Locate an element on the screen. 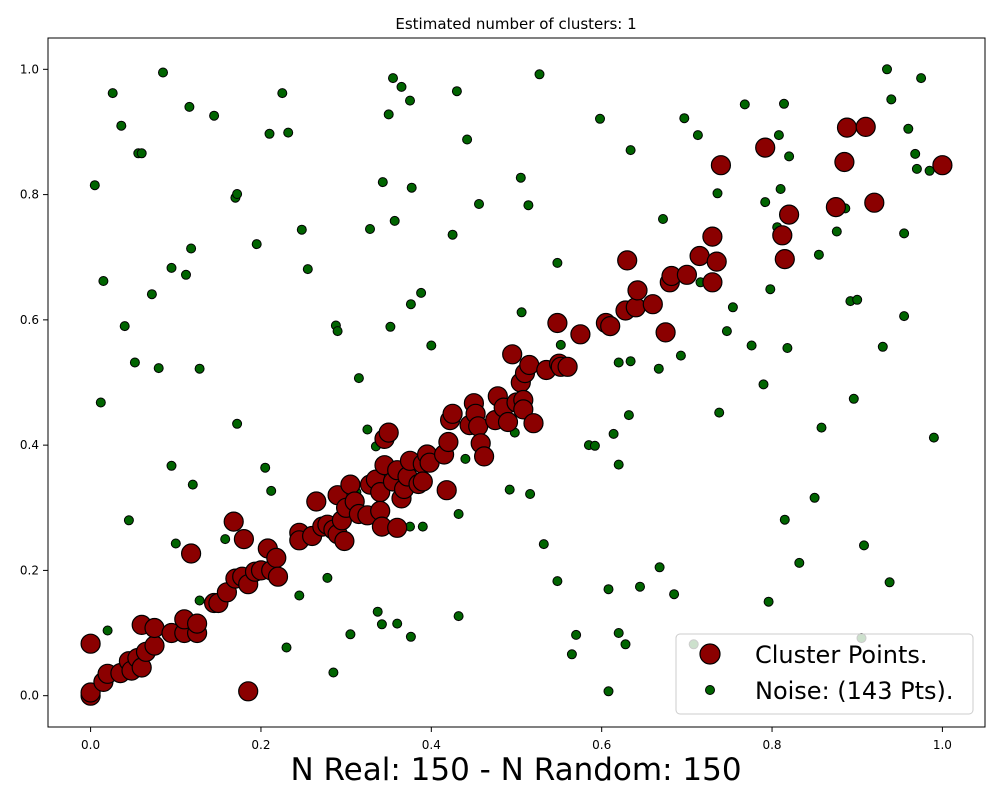  y-tick-label: 0.6 is located at coordinates (29, 320).